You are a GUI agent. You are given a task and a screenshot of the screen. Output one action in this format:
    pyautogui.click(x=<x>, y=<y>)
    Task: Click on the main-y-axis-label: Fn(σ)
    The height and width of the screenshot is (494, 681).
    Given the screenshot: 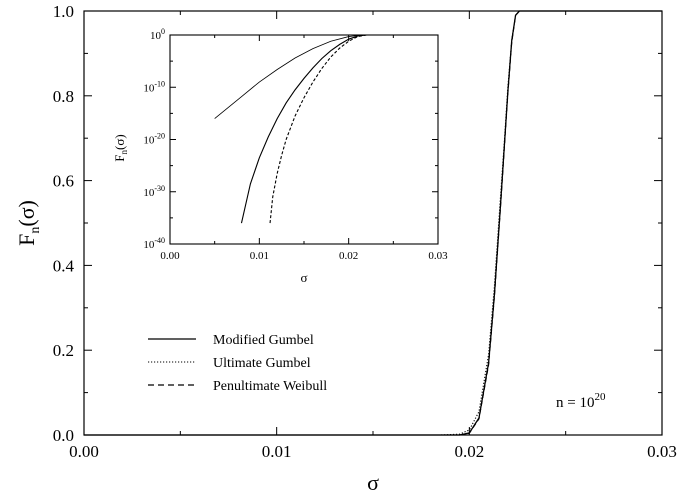 What is the action you would take?
    pyautogui.click(x=28, y=223)
    